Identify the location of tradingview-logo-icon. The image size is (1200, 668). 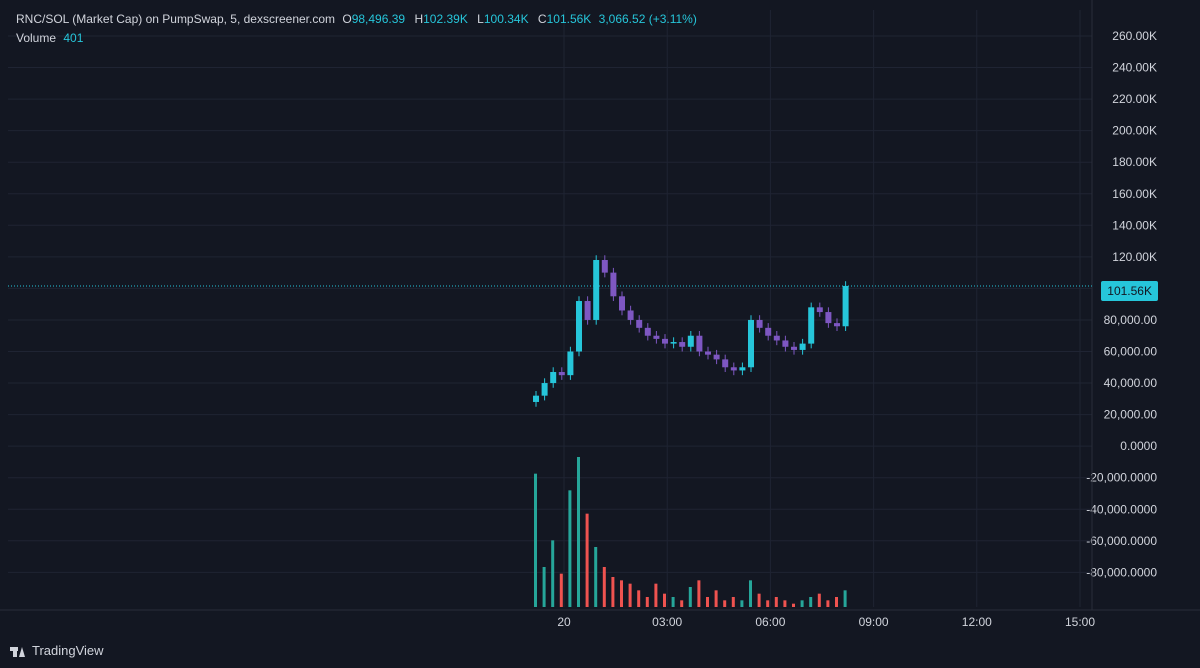
(18, 651).